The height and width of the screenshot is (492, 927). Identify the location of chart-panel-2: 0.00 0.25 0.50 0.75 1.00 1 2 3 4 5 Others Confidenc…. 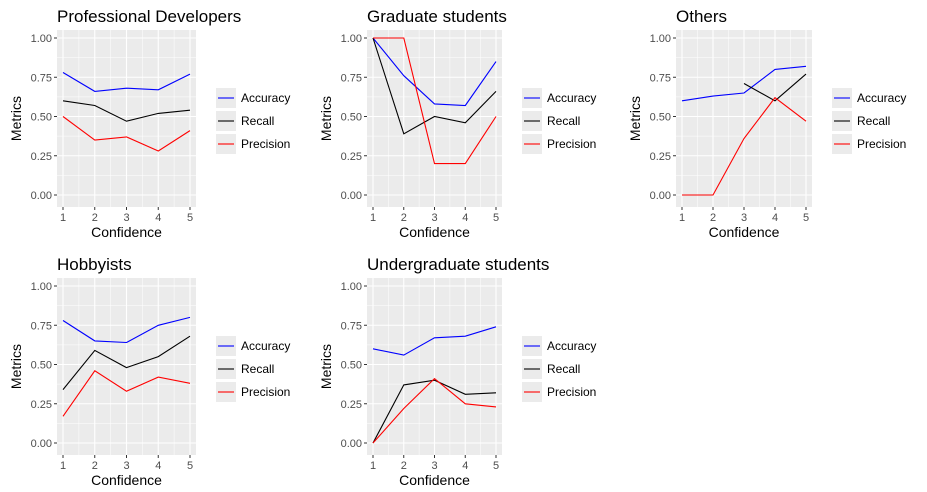
(766, 123).